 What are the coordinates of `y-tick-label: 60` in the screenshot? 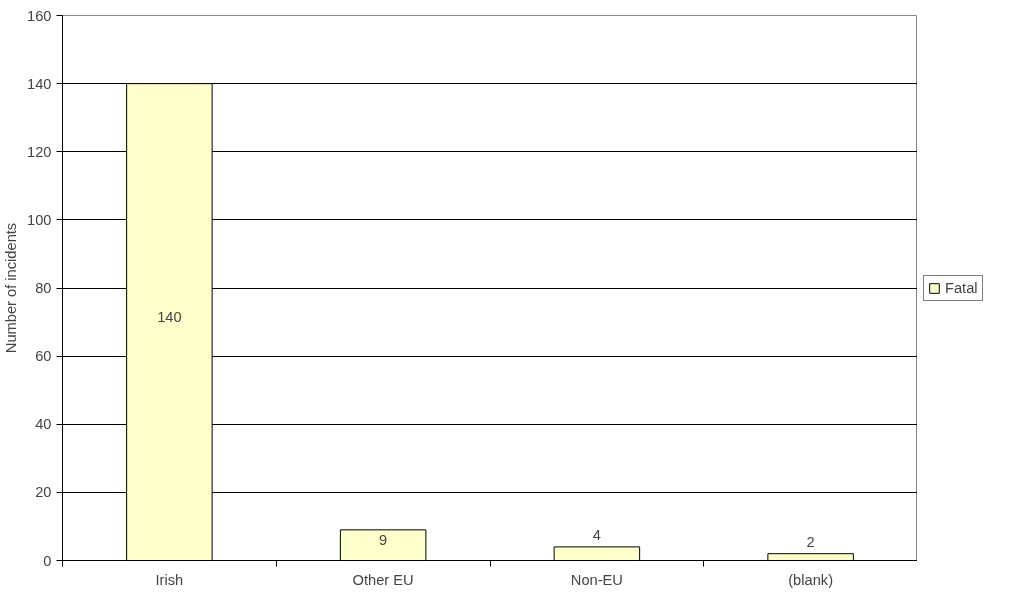 It's located at (43, 356).